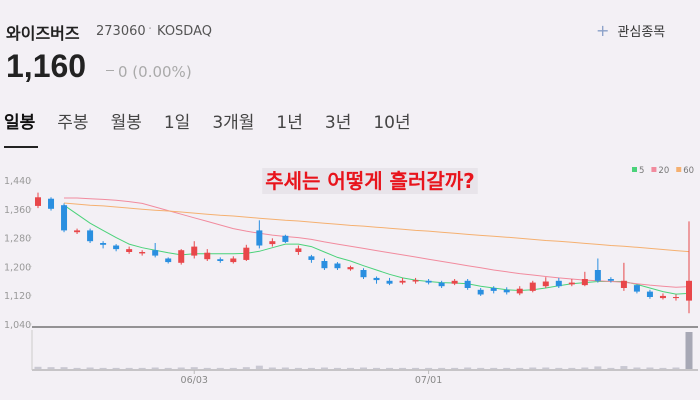 Image resolution: width=700 pixels, height=400 pixels. I want to click on watchlist-button: + 관심종목, so click(631, 30).